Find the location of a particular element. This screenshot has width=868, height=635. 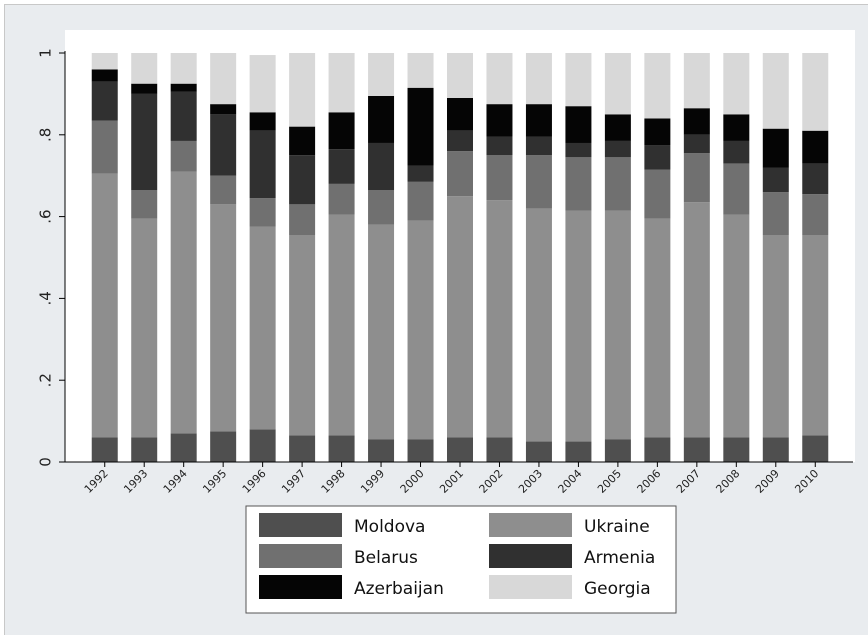

bar-armenia-1993 is located at coordinates (144, 142).